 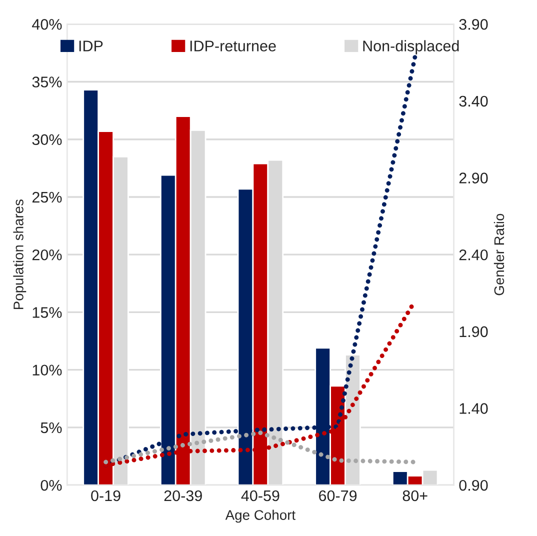 I want to click on y-tick-label: 25%, so click(x=47, y=197).